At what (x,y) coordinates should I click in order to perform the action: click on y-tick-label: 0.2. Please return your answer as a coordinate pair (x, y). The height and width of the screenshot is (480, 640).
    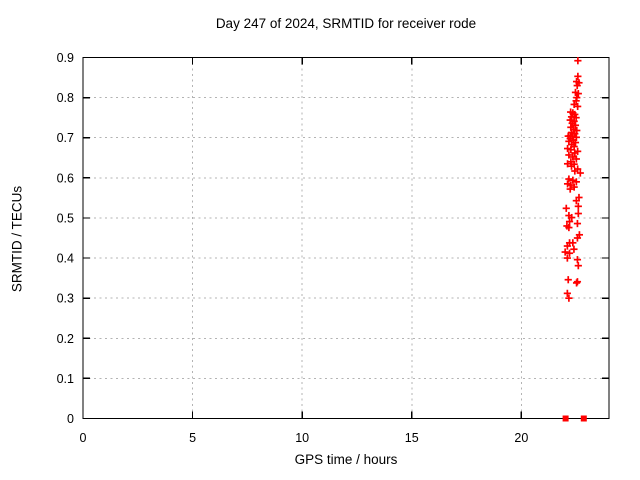
    Looking at the image, I should click on (65, 339).